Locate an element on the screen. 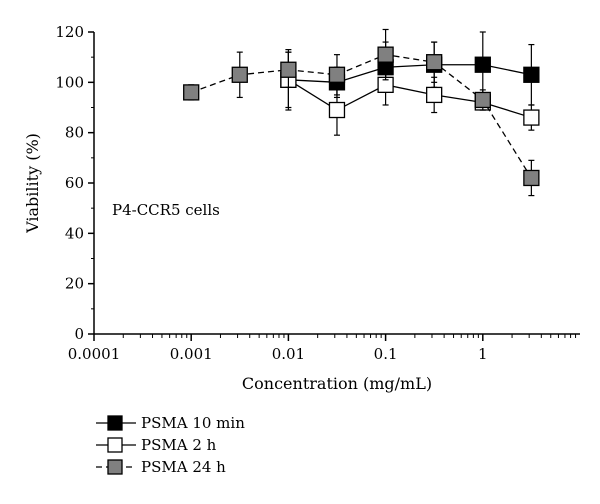 This screenshot has height=504, width=600. y-ticks: 0 20 40 60 80 100 120 is located at coordinates (74, 183).